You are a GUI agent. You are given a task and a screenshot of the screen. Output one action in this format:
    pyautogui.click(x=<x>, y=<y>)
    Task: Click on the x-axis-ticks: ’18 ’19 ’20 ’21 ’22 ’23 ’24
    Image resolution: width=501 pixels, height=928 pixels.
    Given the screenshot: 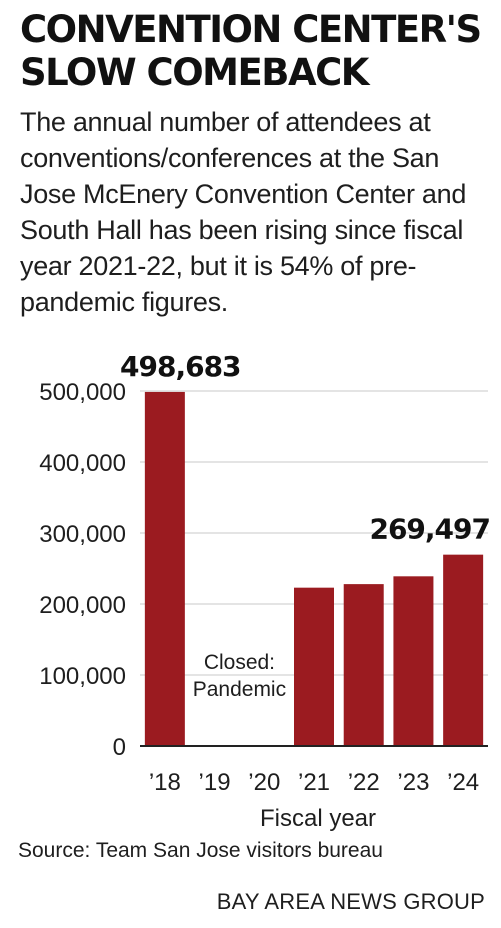 What is the action you would take?
    pyautogui.click(x=314, y=782)
    